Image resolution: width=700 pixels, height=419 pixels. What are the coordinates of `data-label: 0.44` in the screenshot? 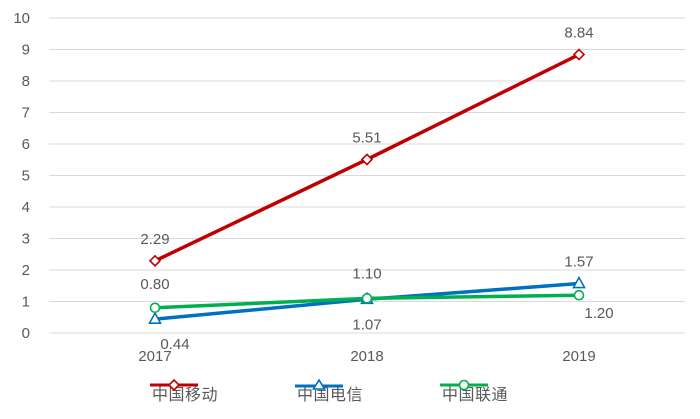 It's located at (174, 344).